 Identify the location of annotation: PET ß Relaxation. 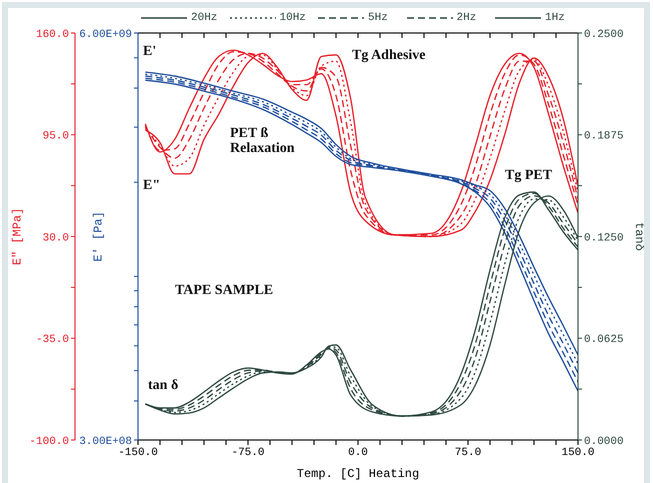
(263, 141).